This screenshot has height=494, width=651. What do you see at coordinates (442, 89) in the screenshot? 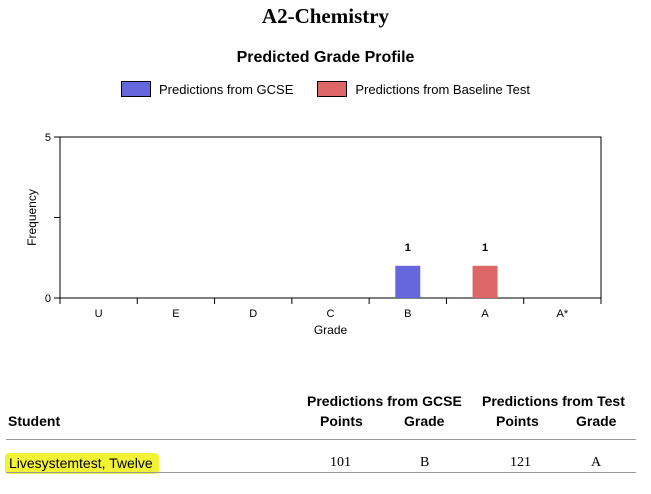
I see `legend-label-baseline: Predictions from Baseline Test` at bounding box center [442, 89].